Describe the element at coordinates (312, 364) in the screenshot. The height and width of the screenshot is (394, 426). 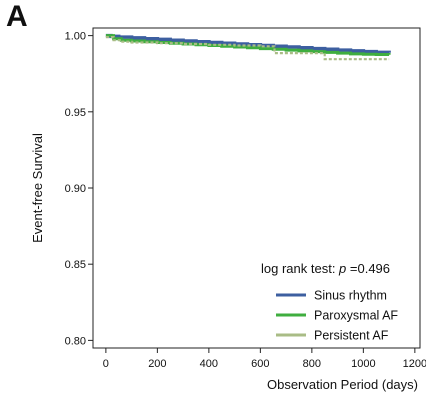
I see `x-tick-label: 800` at that location.